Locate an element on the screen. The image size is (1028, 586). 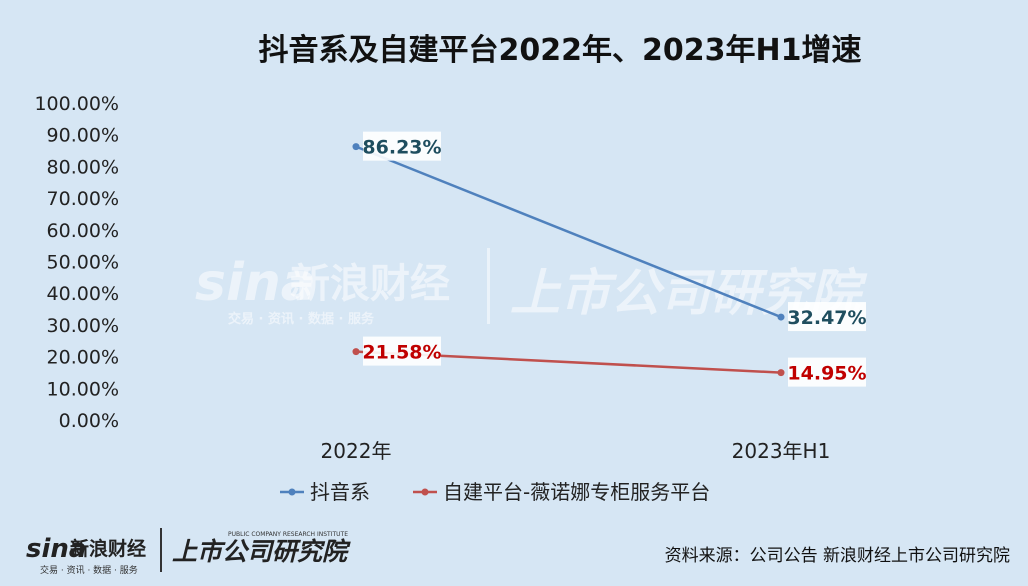
logo-institute: 上市公司研究院 is located at coordinates (261, 551).